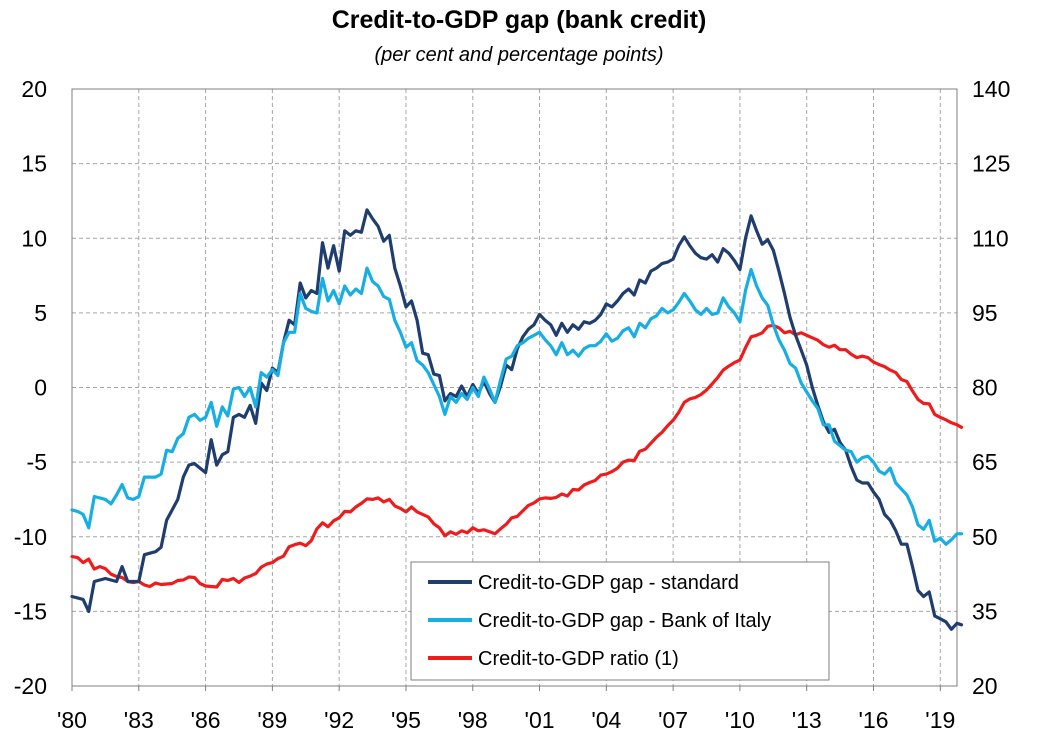  What do you see at coordinates (991, 164) in the screenshot?
I see `right-tick-label: 125` at bounding box center [991, 164].